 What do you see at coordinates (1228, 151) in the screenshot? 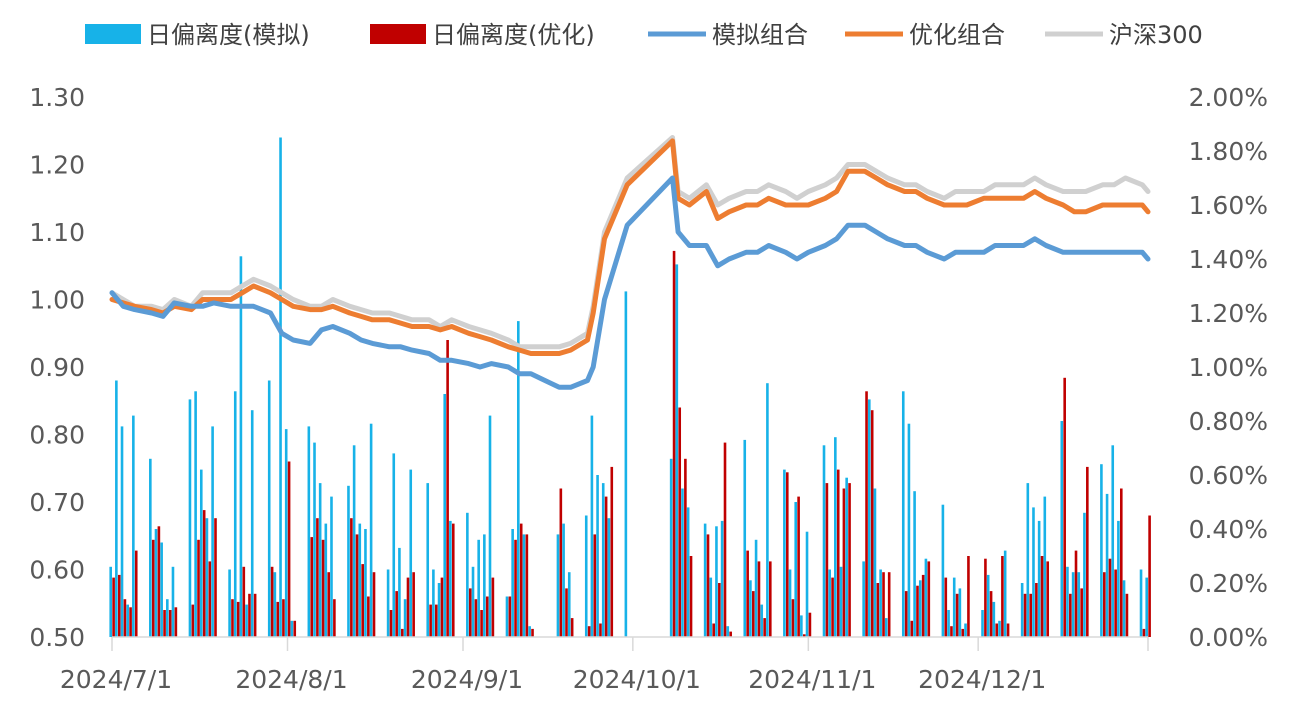
I see `right-tick-label: 1.80%` at bounding box center [1228, 151].